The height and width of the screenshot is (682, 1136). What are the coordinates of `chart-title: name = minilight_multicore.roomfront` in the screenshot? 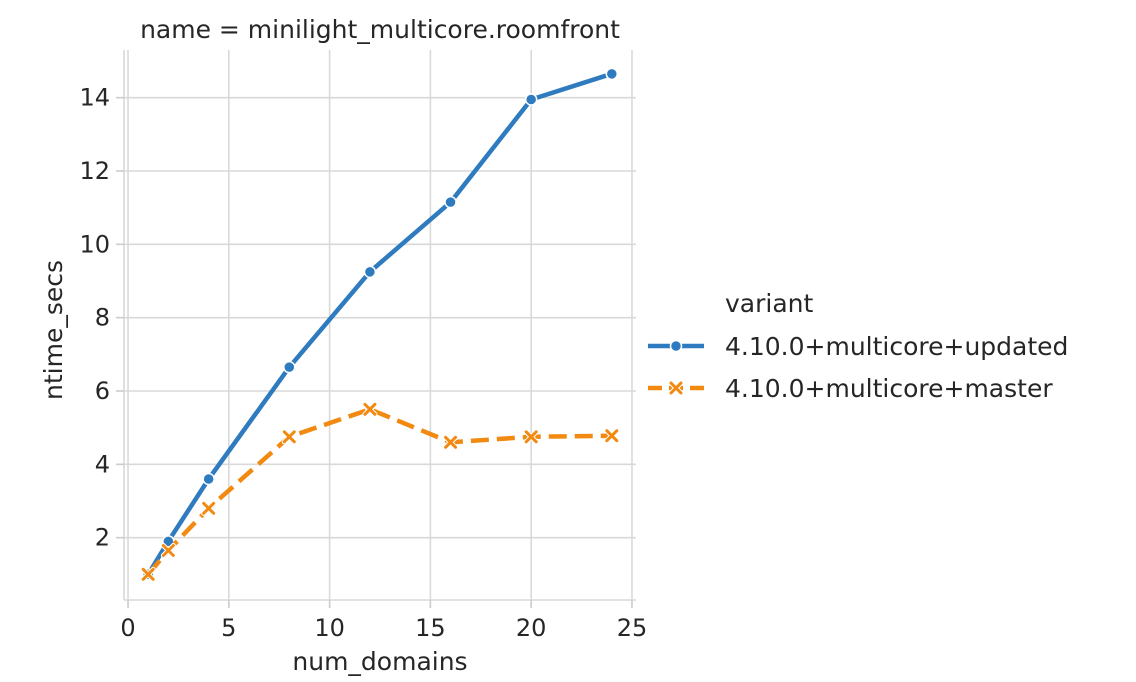 It's located at (380, 29).